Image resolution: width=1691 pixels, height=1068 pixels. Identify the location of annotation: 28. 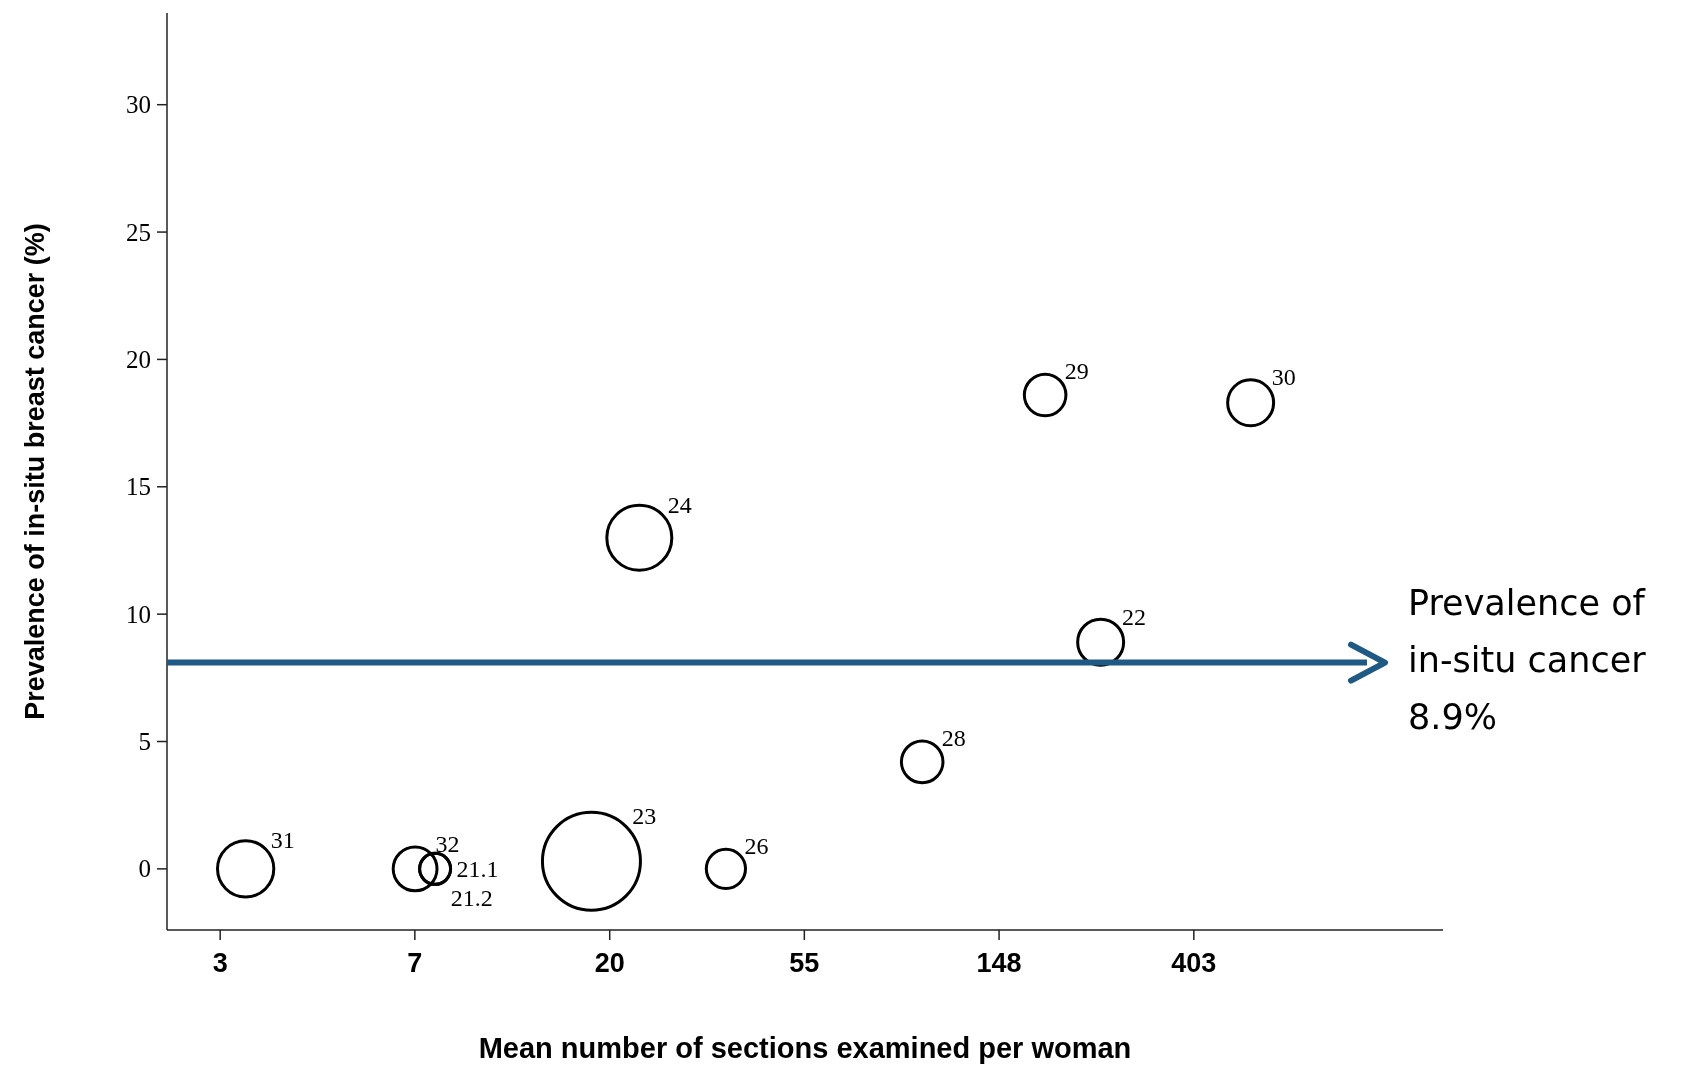
(953, 738).